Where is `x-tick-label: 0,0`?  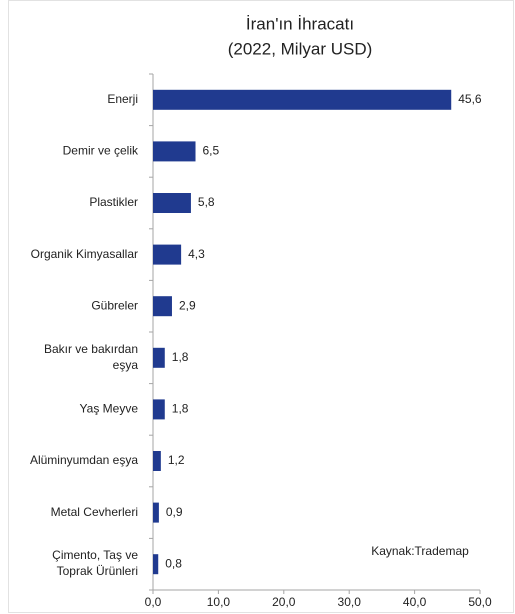
x-tick-label: 0,0 is located at coordinates (153, 602).